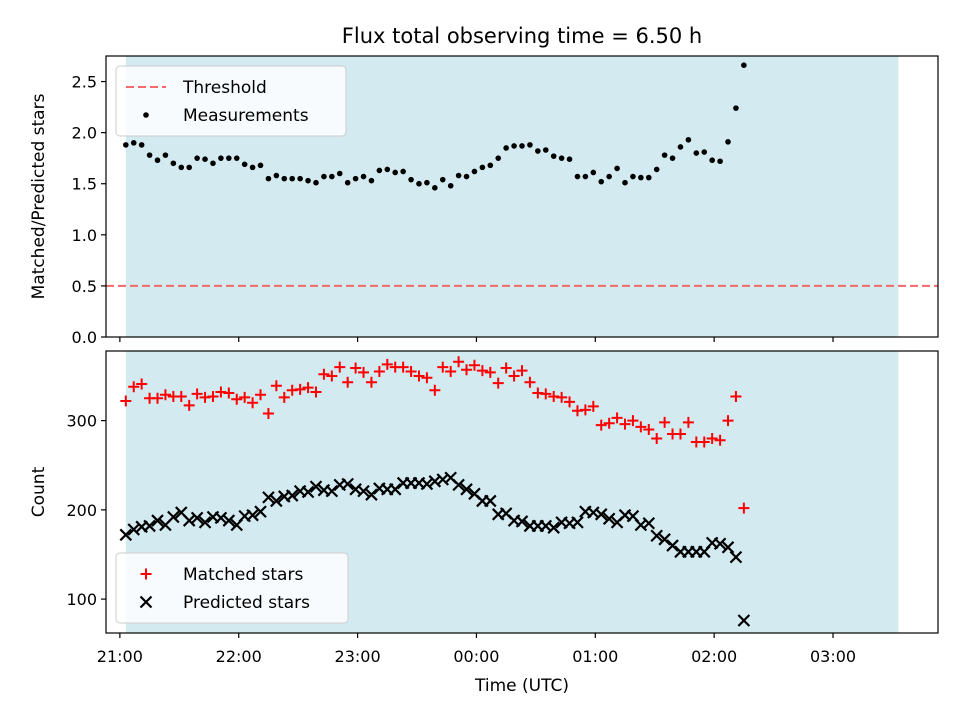  Describe the element at coordinates (435, 126) in the screenshot. I see `series-measurements` at that location.